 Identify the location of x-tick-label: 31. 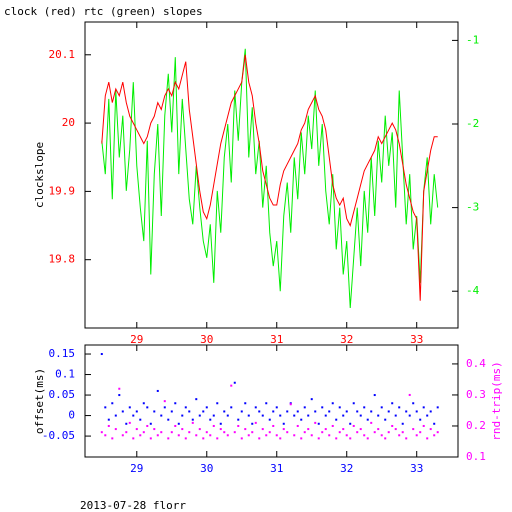
(276, 468).